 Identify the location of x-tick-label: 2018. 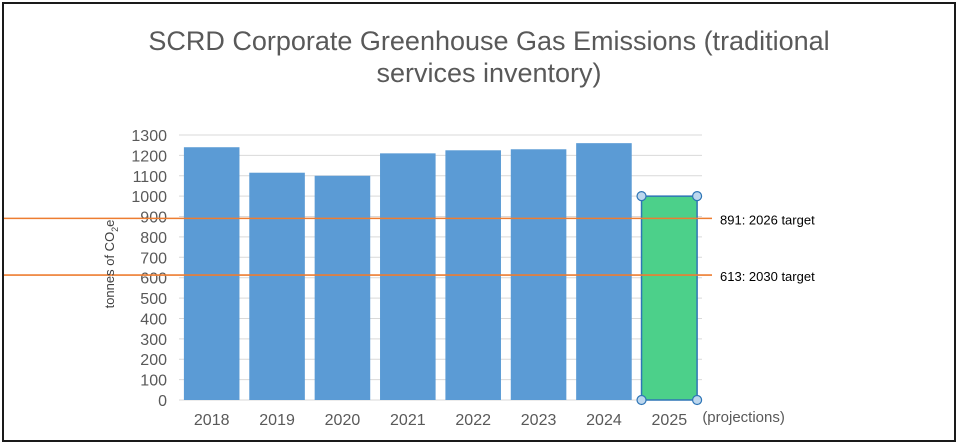
(212, 420).